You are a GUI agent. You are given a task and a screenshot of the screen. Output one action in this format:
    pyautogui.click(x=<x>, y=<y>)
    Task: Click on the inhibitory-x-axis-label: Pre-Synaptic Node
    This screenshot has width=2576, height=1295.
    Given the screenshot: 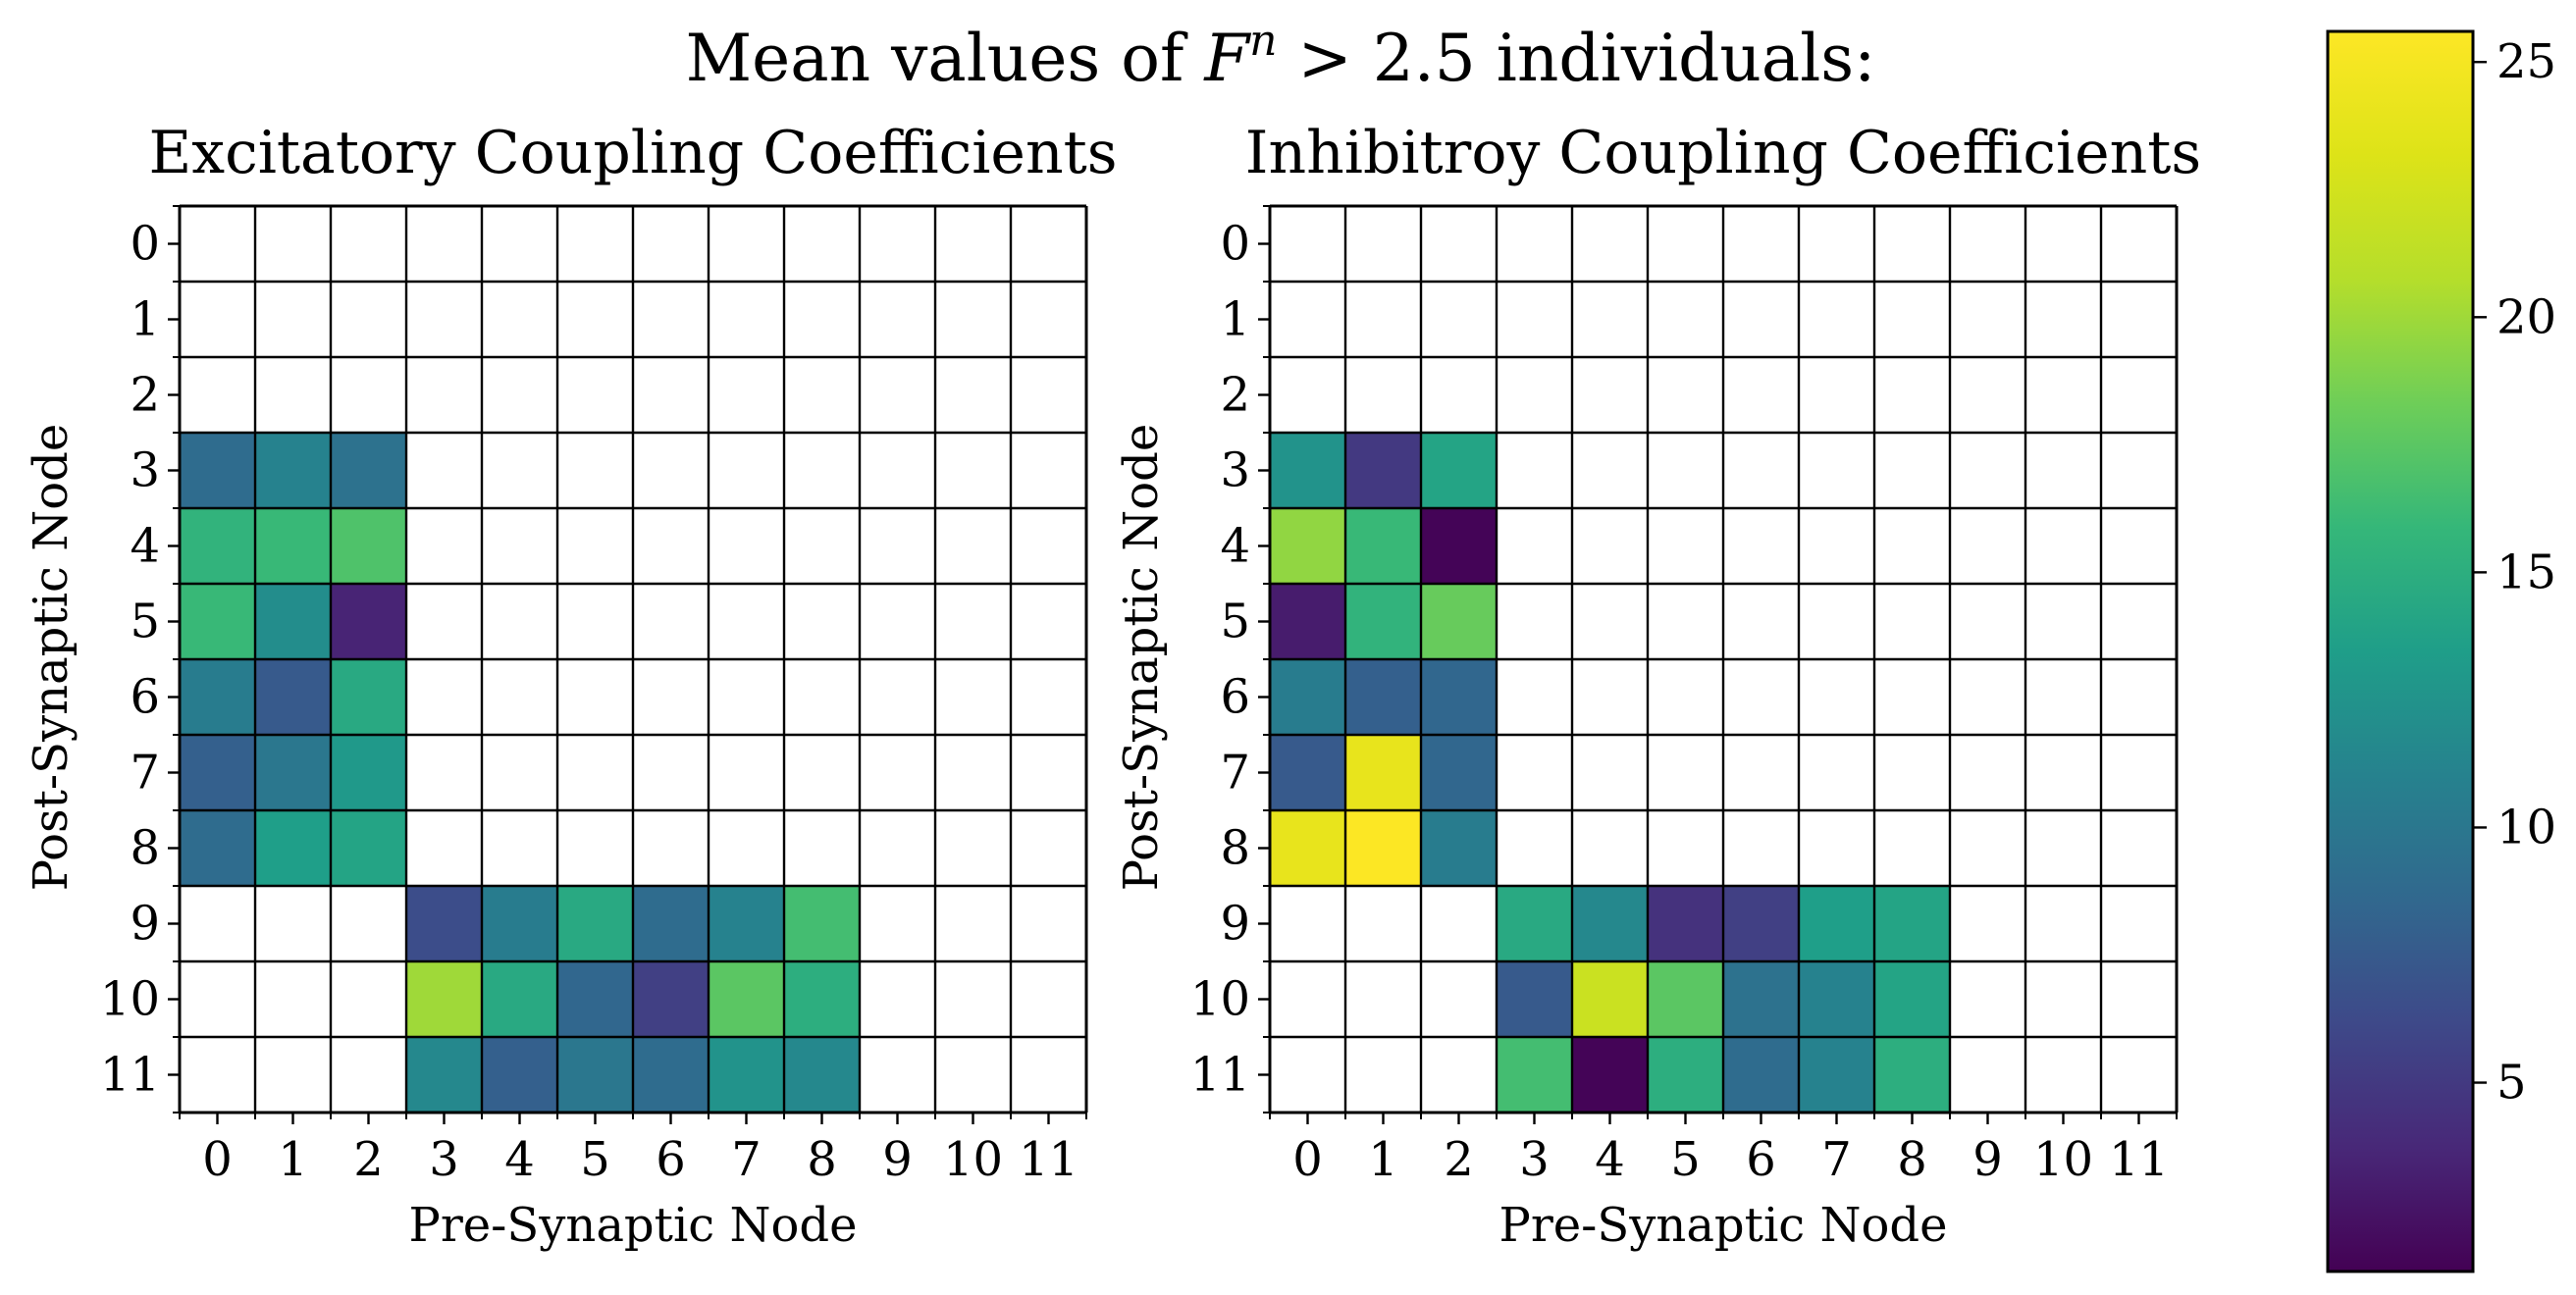 What is the action you would take?
    pyautogui.click(x=1723, y=1225)
    